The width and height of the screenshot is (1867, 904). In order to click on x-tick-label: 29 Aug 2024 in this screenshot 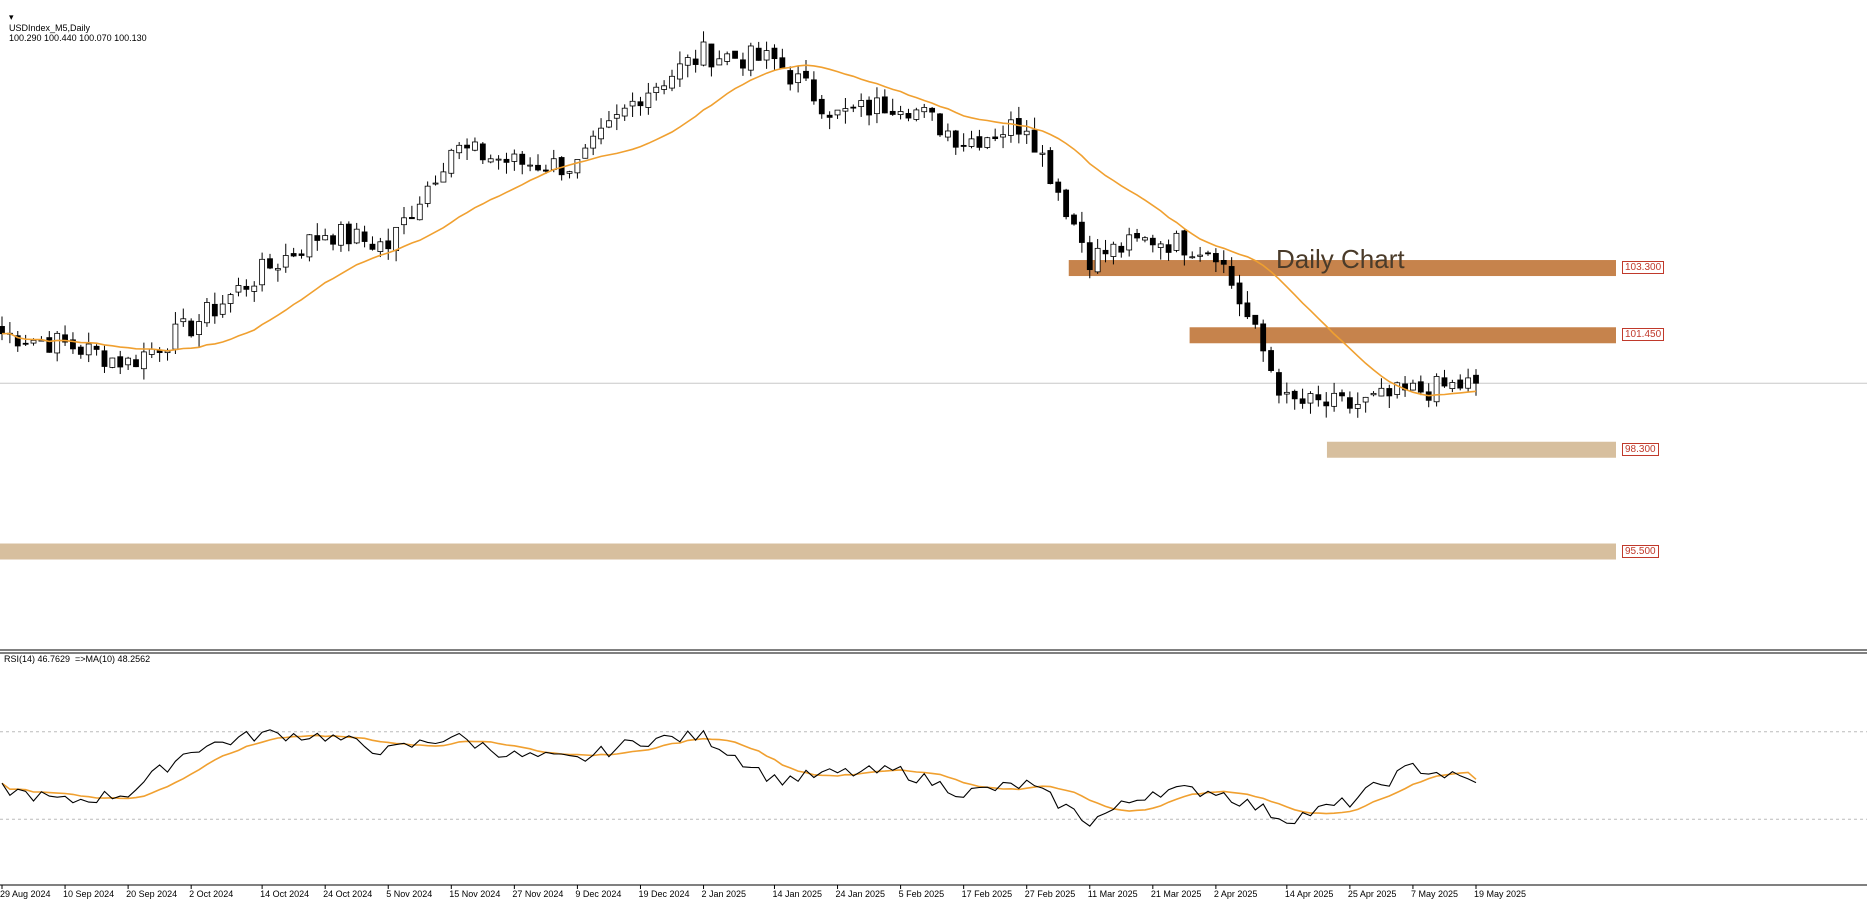, I will do `click(25, 894)`.